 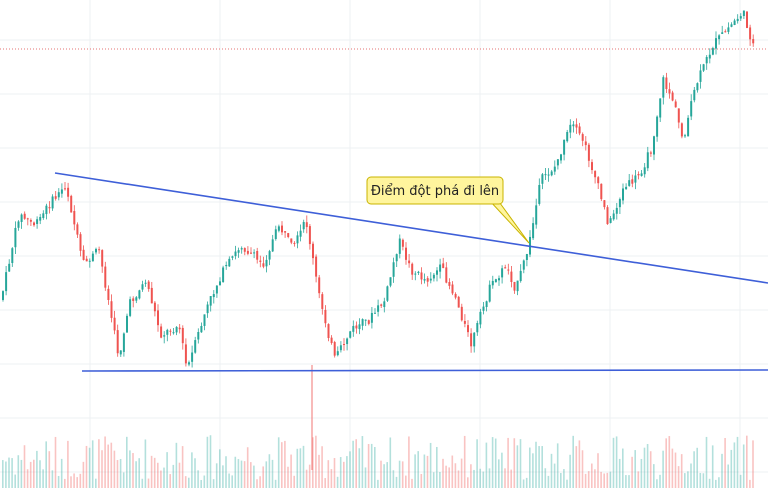 What do you see at coordinates (508, 221) in the screenshot?
I see `callout-pointer` at bounding box center [508, 221].